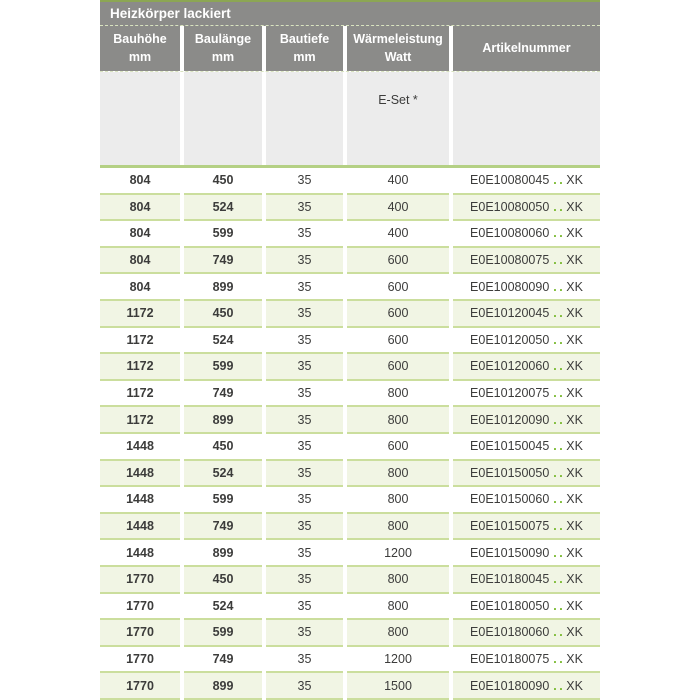 This screenshot has height=700, width=700. I want to click on cell-artikelnummer: E0E10180075 .. XK, so click(526, 660).